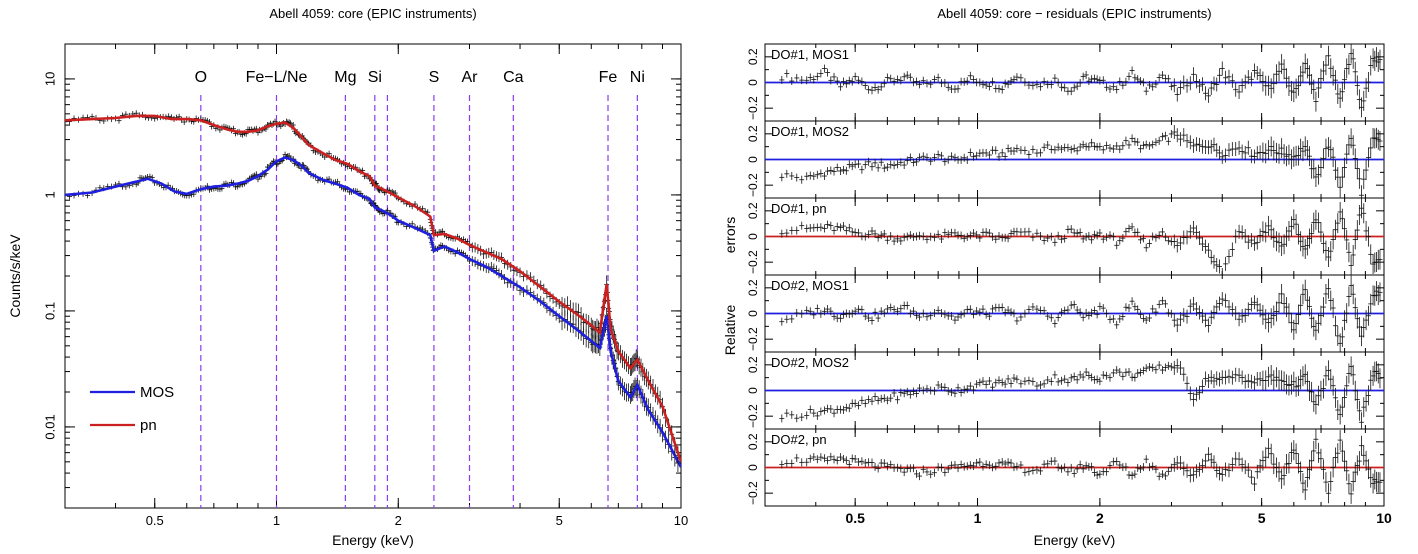 This screenshot has width=1418, height=554. What do you see at coordinates (49, 79) in the screenshot?
I see `y-tick-label: 10` at bounding box center [49, 79].